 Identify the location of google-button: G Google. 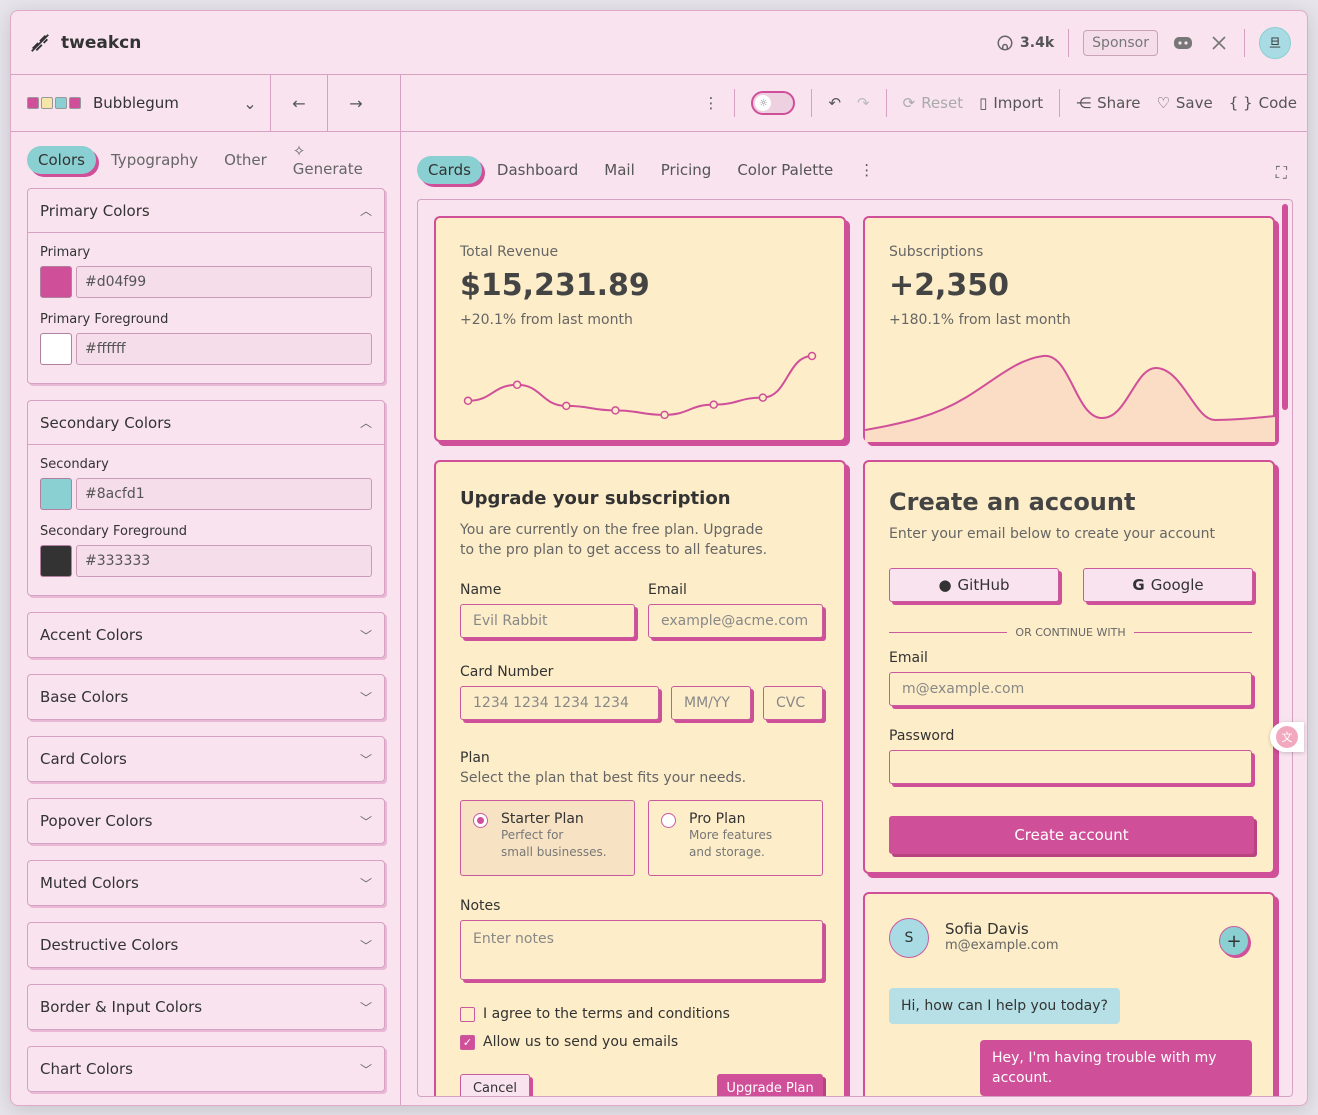
(1168, 585).